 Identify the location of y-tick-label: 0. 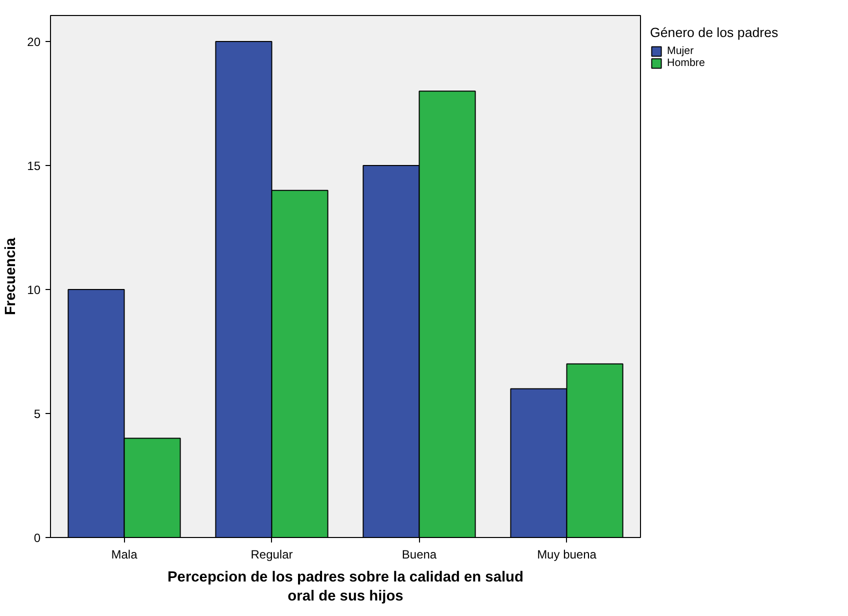
(37, 538).